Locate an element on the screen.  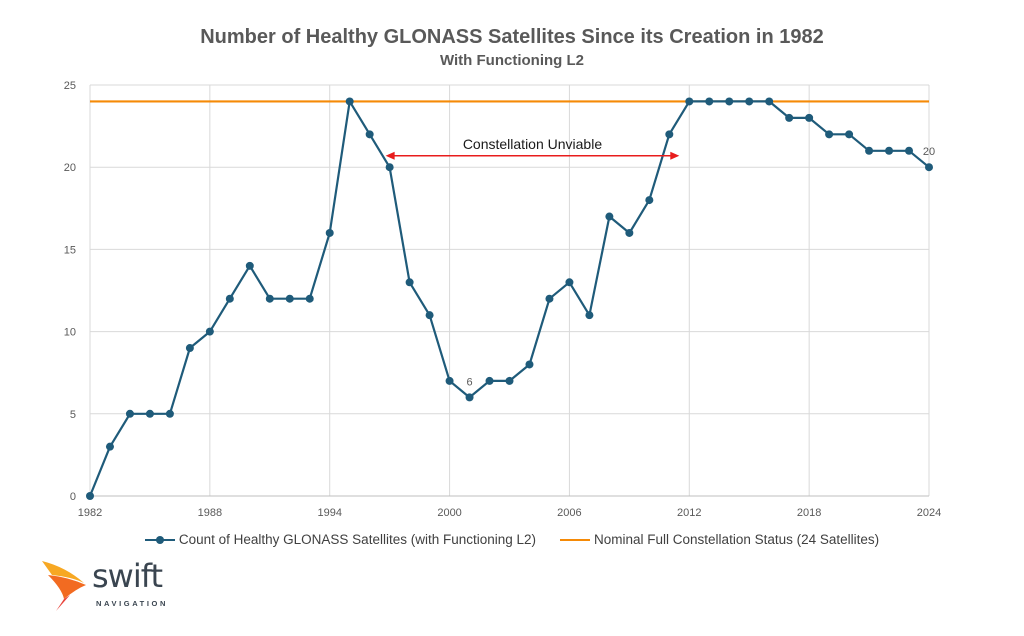
swift-bird-icon is located at coordinates (64, 586).